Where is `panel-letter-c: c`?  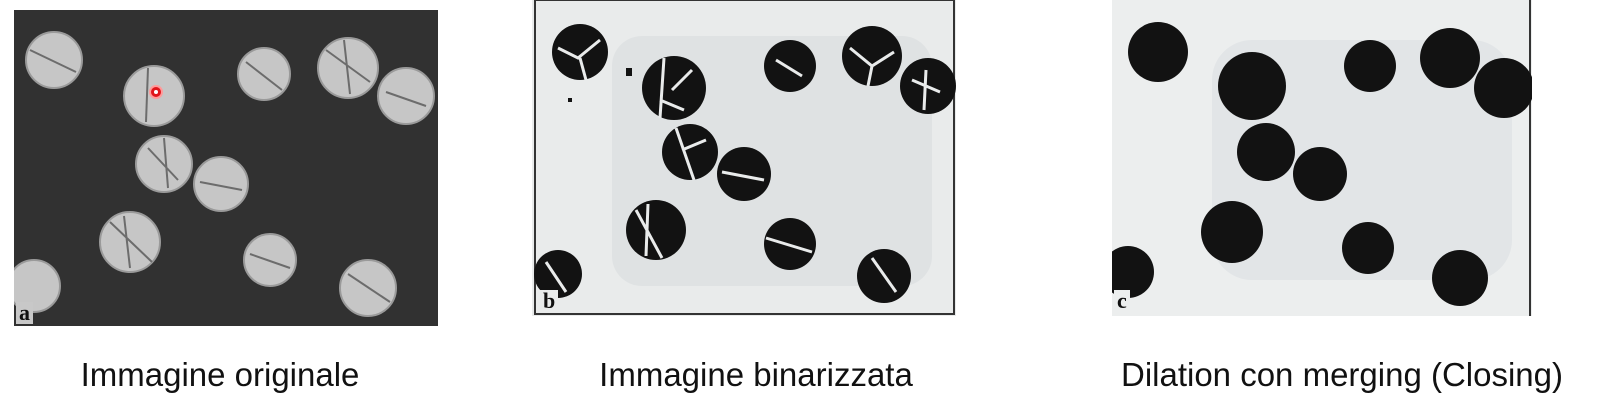
panel-letter-c: c is located at coordinates (1122, 301).